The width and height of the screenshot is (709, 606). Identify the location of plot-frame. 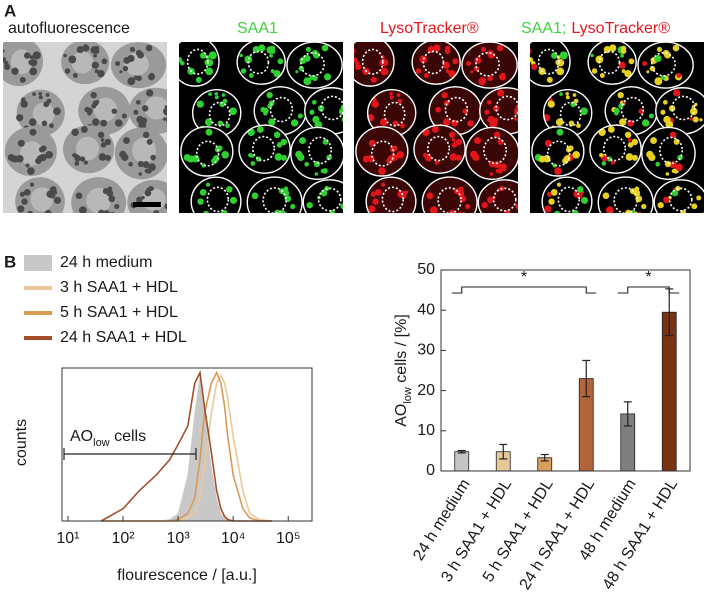
(565, 370).